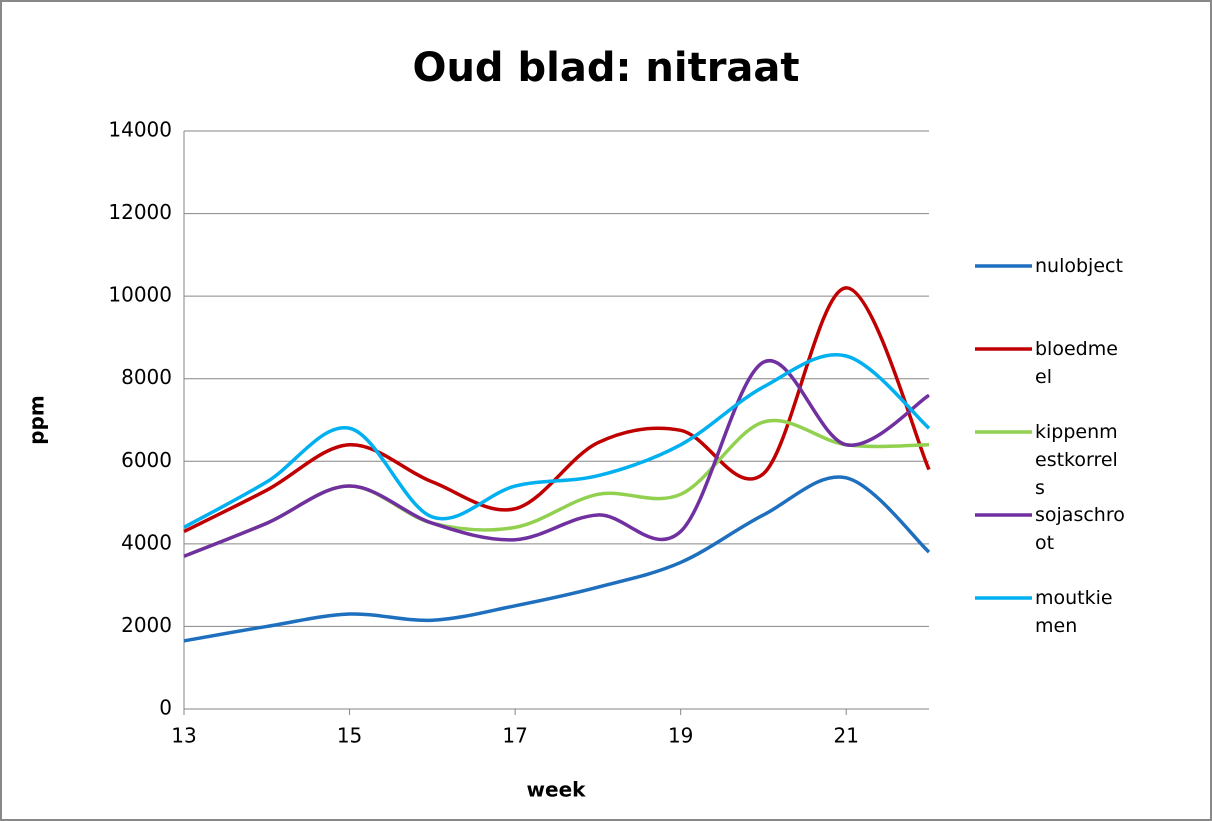 The width and height of the screenshot is (1212, 821). What do you see at coordinates (845, 736) in the screenshot?
I see `x-tick-label: 21` at bounding box center [845, 736].